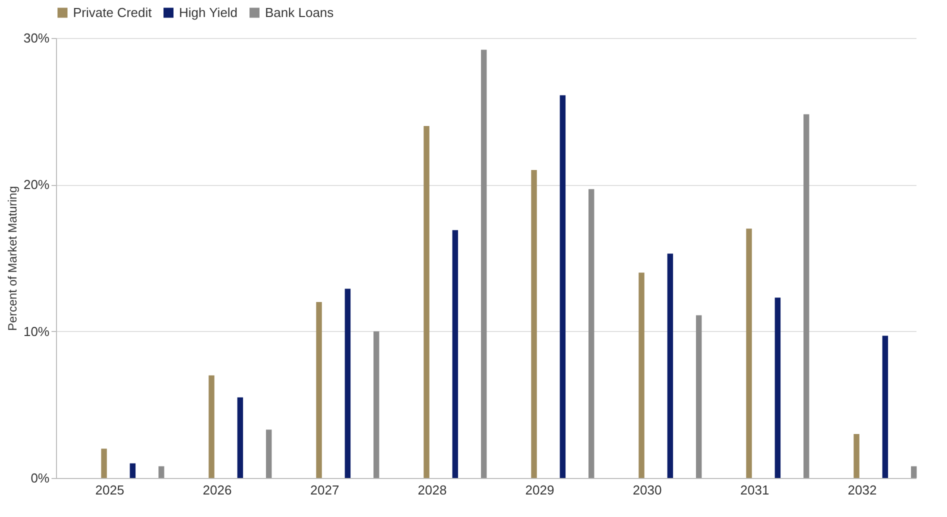  What do you see at coordinates (539, 490) in the screenshot?
I see `x-tick-label: 2029` at bounding box center [539, 490].